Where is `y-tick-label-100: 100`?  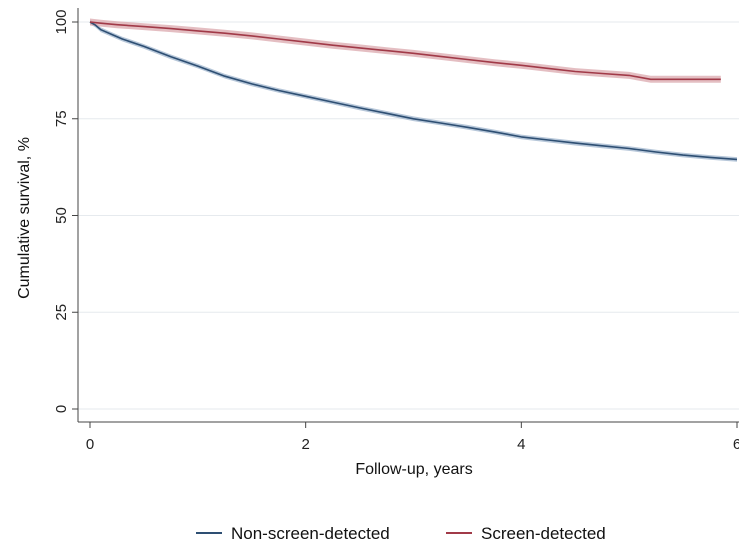
y-tick-label-100: 100 is located at coordinates (61, 21).